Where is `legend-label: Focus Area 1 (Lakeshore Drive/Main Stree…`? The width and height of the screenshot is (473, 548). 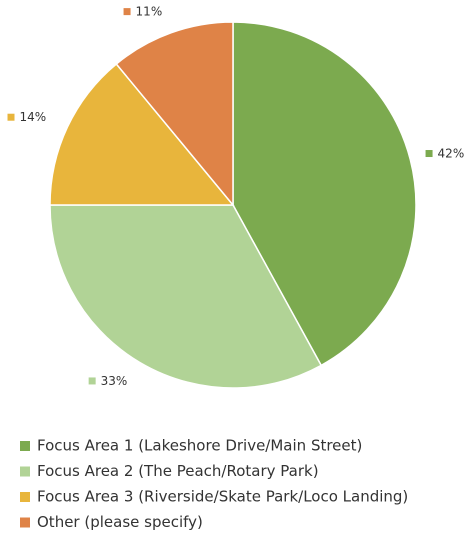
legend-label: Focus Area 1 (Lakeshore Drive/Main Stree… is located at coordinates (199, 446).